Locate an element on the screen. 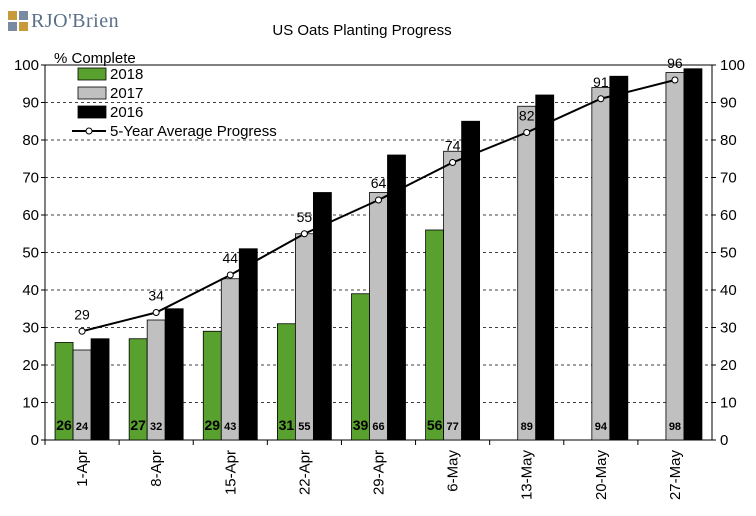 The height and width of the screenshot is (516, 756). logo: RJO'Brien is located at coordinates (63, 21).